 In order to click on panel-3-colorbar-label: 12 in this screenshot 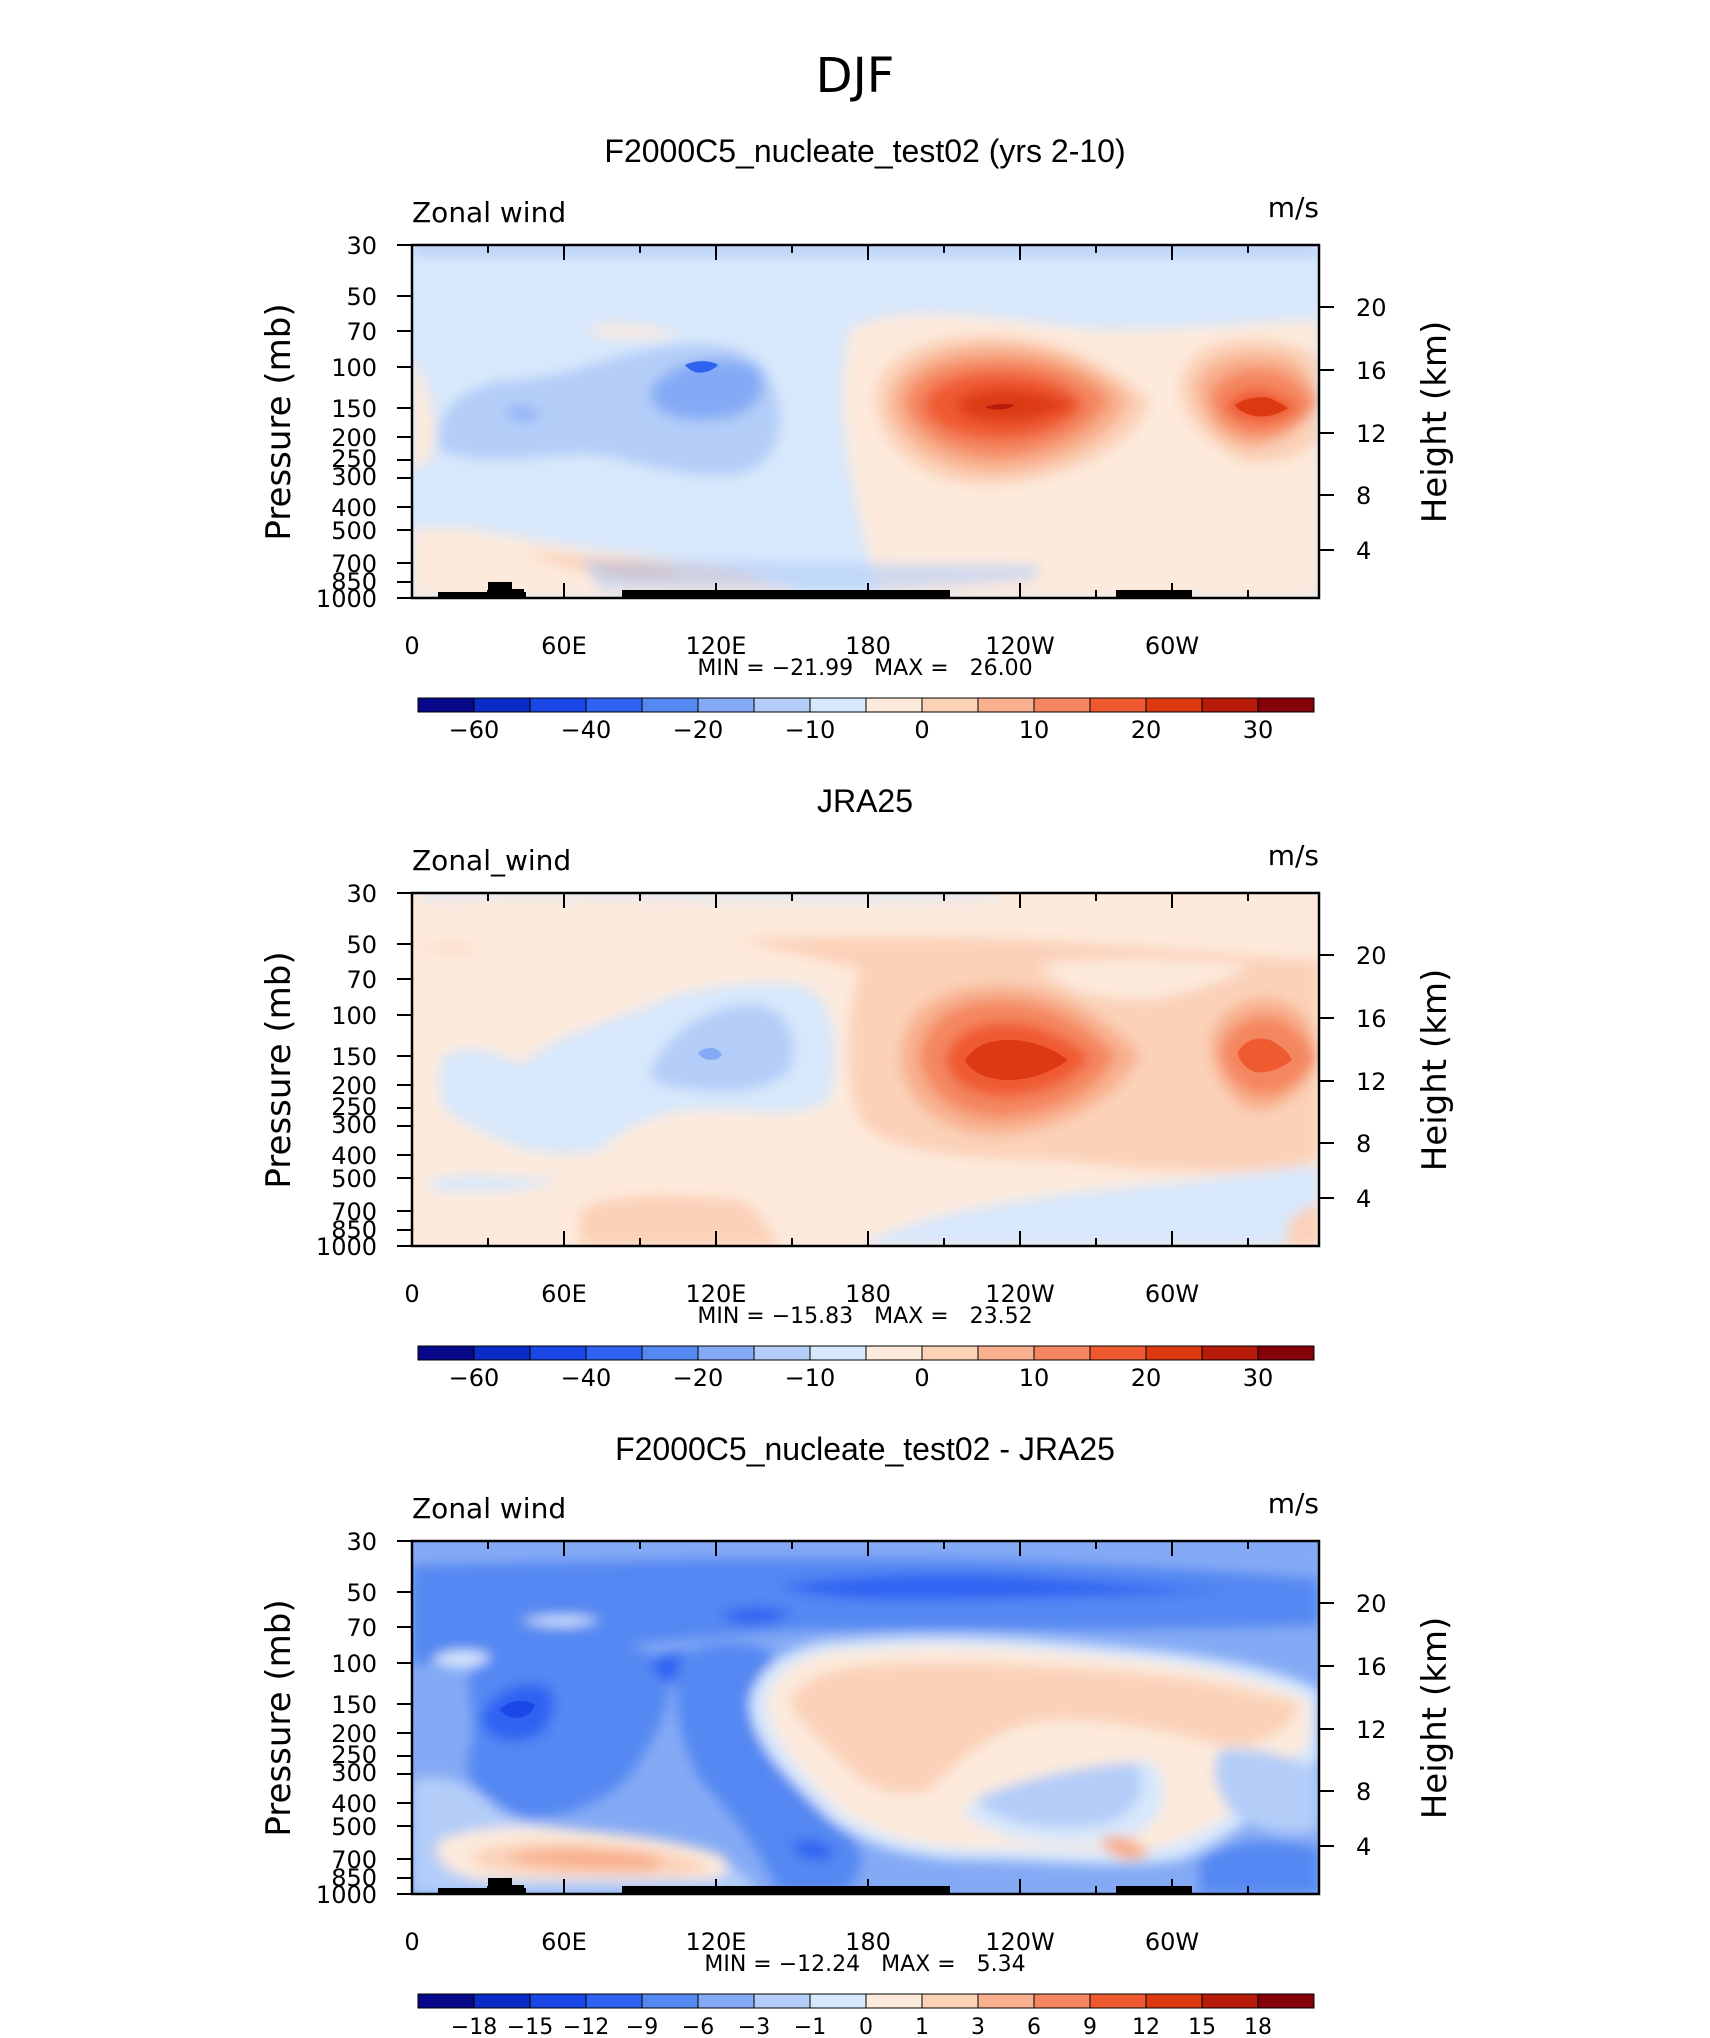, I will do `click(1146, 2026)`.